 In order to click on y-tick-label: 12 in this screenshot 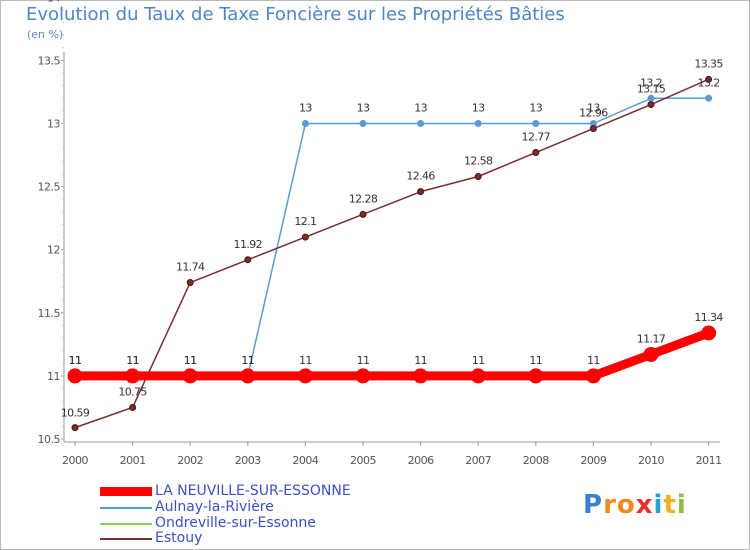, I will do `click(53, 250)`.